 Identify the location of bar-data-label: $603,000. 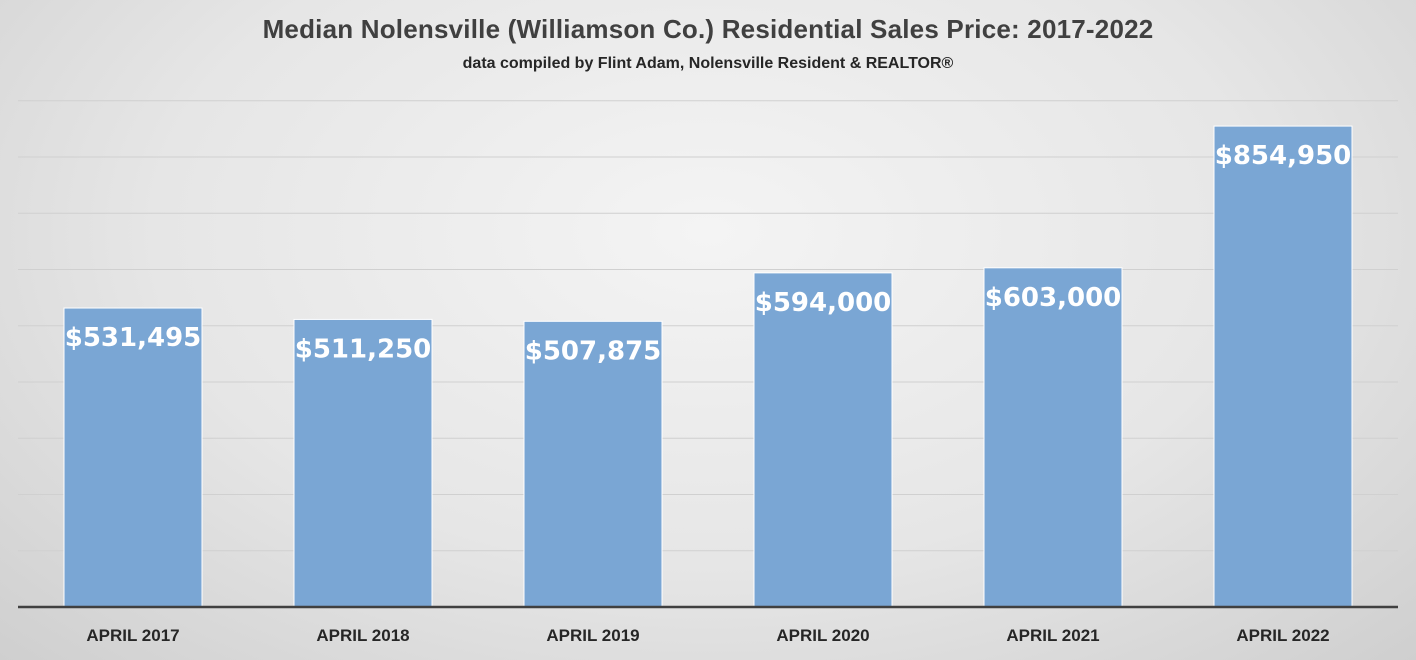
(1053, 298).